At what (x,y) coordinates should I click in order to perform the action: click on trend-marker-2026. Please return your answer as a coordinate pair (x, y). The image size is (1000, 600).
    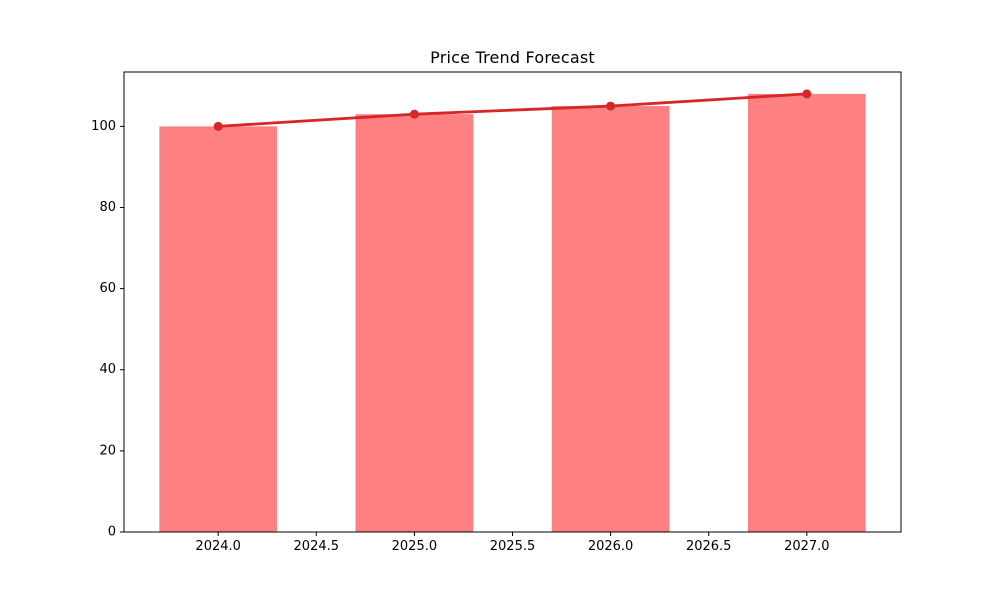
    Looking at the image, I should click on (611, 106).